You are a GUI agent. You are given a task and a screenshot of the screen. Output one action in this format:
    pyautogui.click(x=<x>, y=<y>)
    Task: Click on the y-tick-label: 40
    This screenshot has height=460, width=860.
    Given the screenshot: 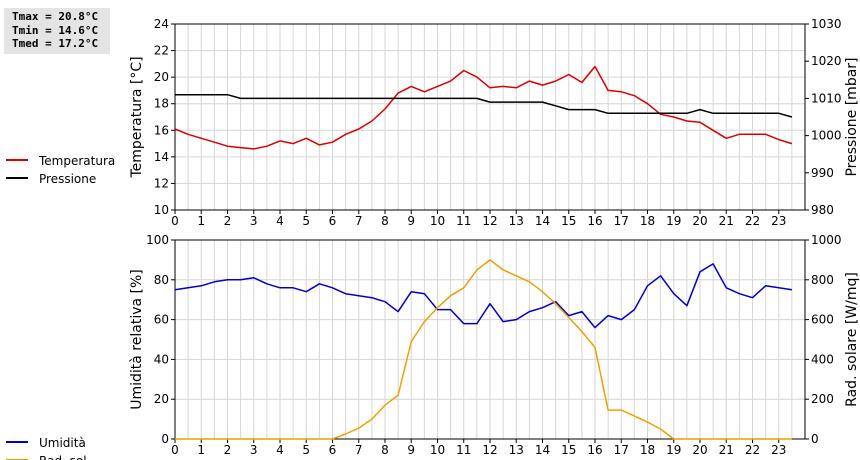 What is the action you would take?
    pyautogui.click(x=161, y=359)
    